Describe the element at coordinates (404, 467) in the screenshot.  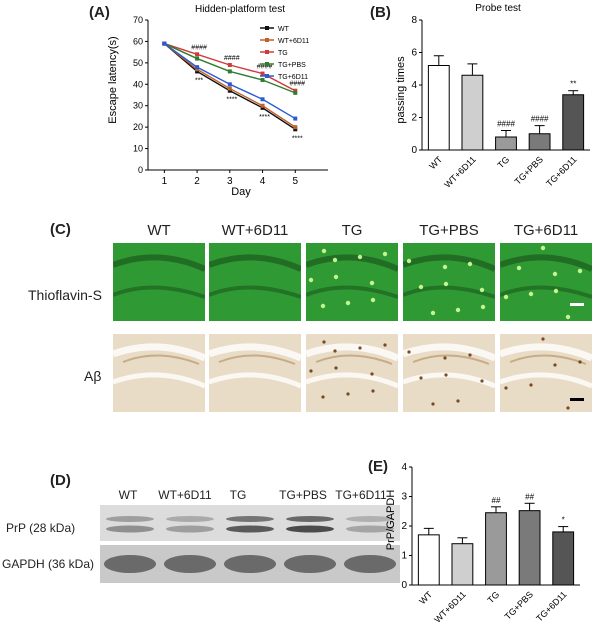
I see `chart-e-ytick-label: 4` at that location.